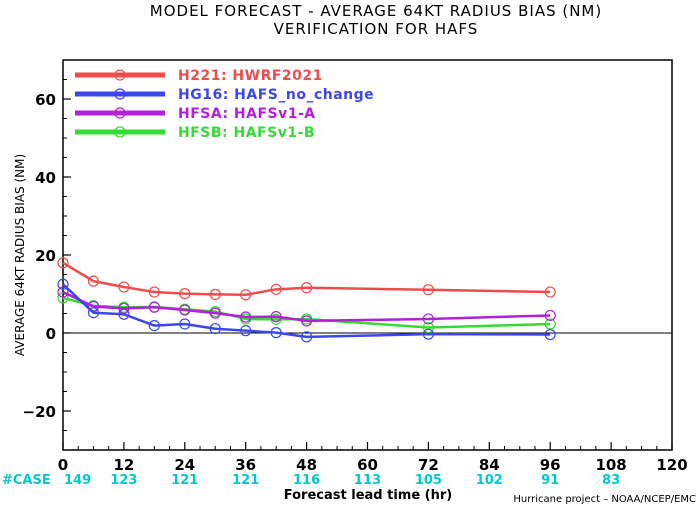 Image resolution: width=700 pixels, height=506 pixels. What do you see at coordinates (39, 412) in the screenshot?
I see `y-tick-label: −20` at bounding box center [39, 412].